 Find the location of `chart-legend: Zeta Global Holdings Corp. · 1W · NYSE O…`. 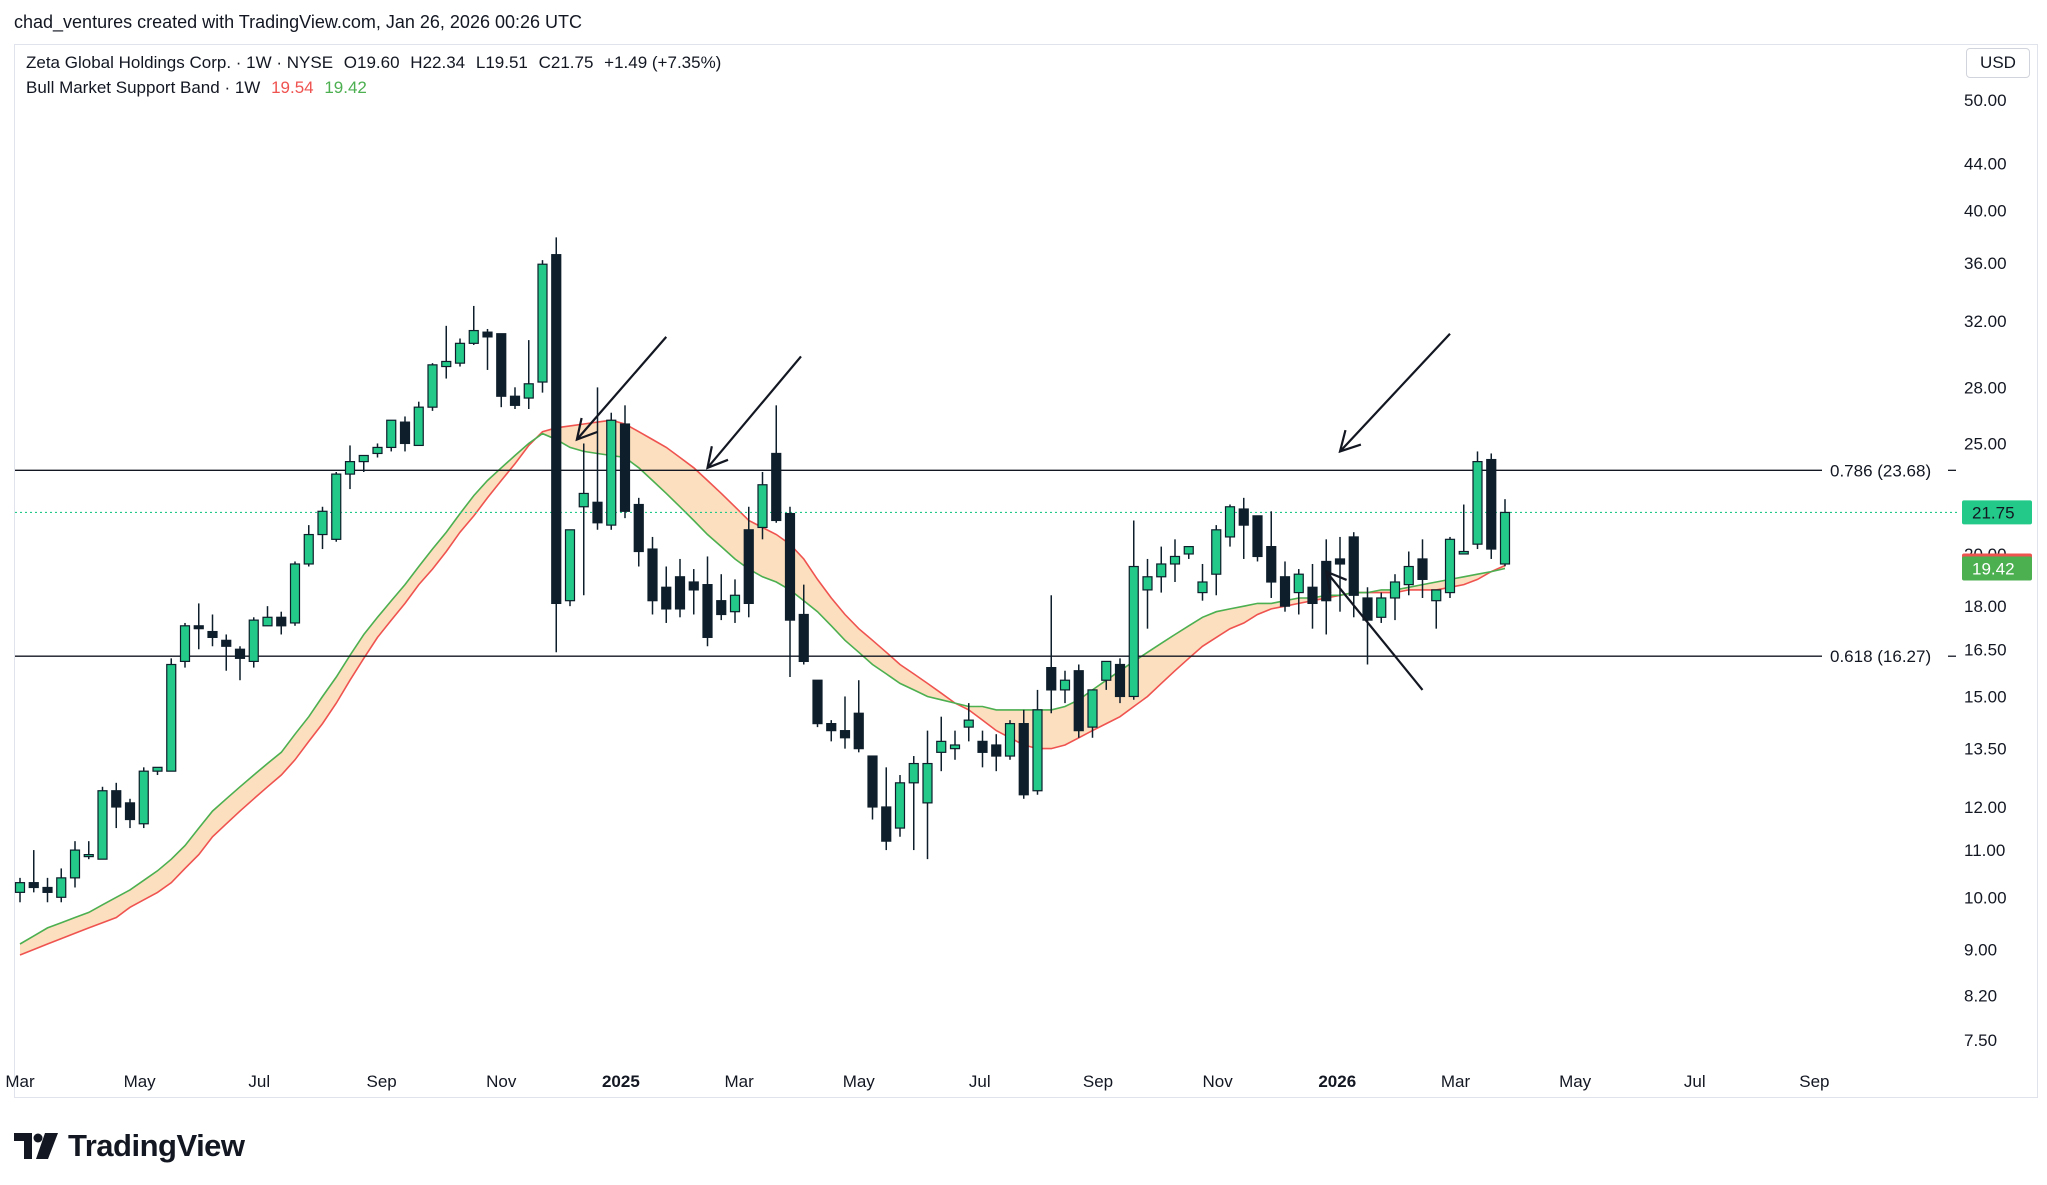

chart-legend: Zeta Global Holdings Corp. · 1W · NYSE O… is located at coordinates (373, 75).